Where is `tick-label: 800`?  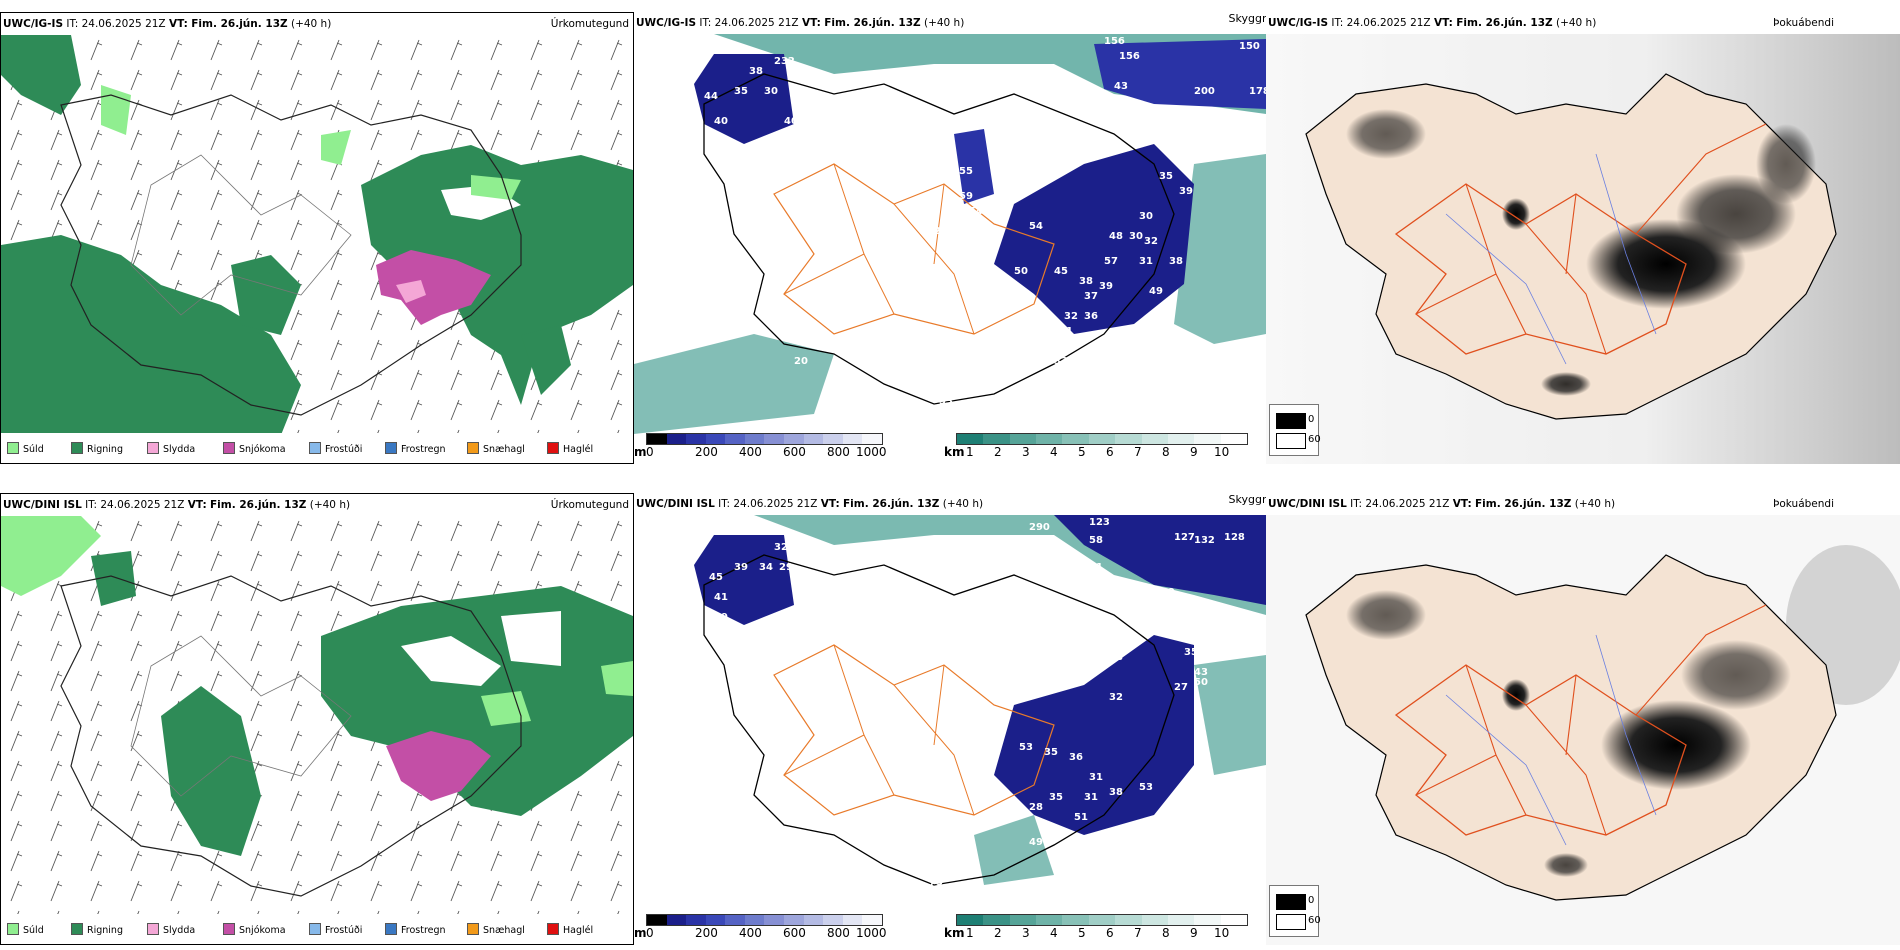
tick-label: 800 is located at coordinates (838, 452).